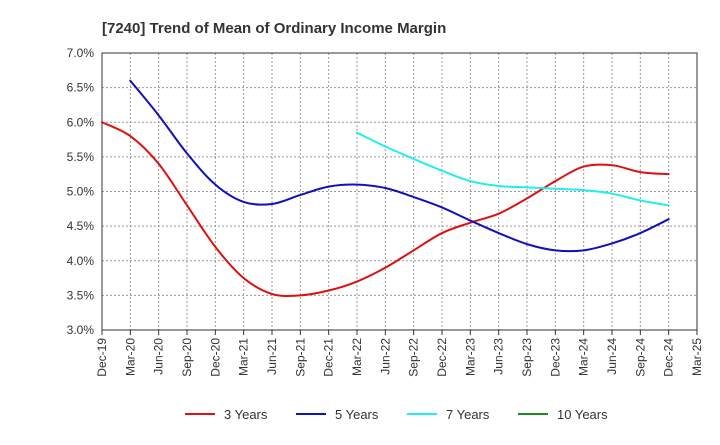 This screenshot has width=720, height=445. I want to click on x-tick-label: Dec-19, so click(102, 357).